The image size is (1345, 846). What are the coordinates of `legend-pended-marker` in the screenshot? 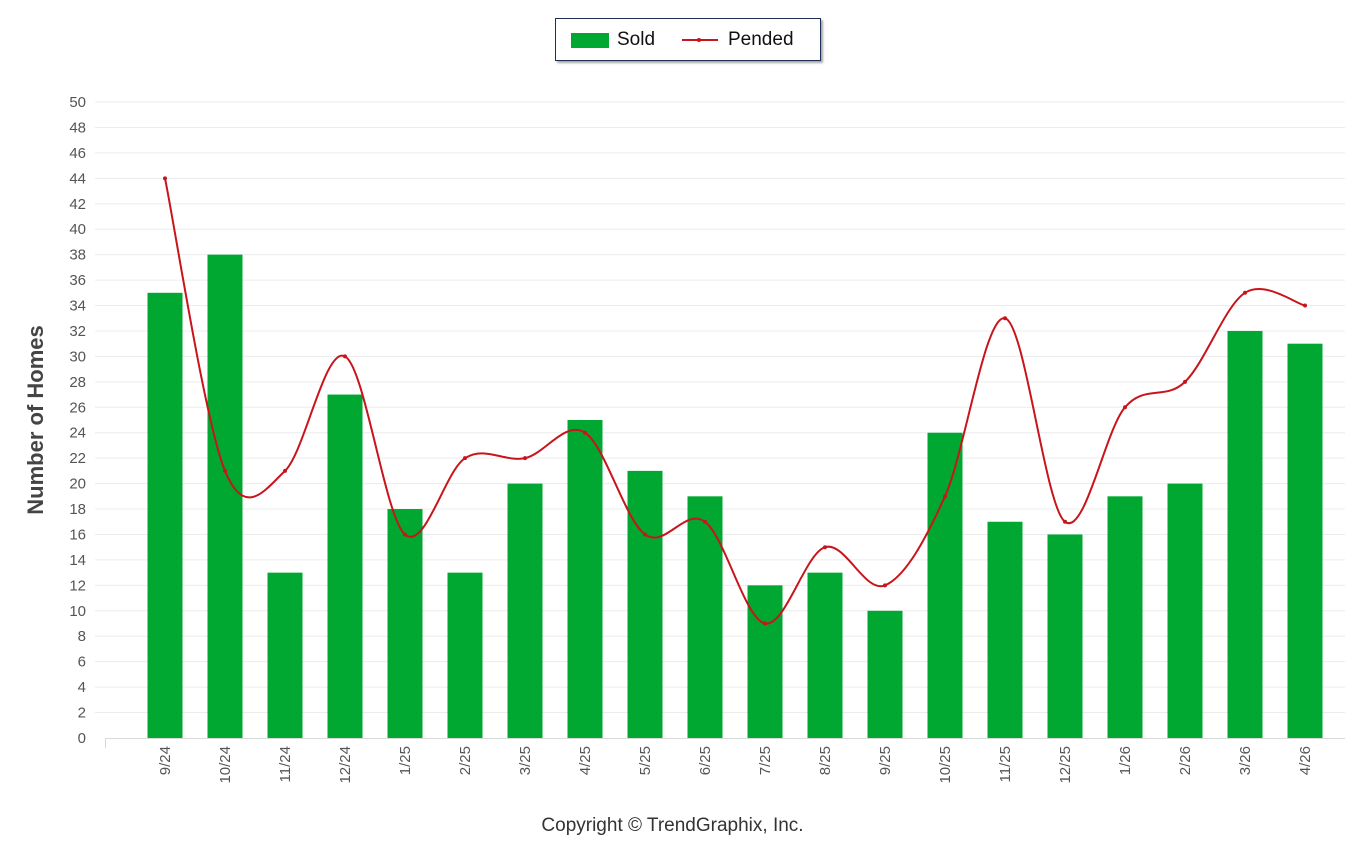 It's located at (699, 40).